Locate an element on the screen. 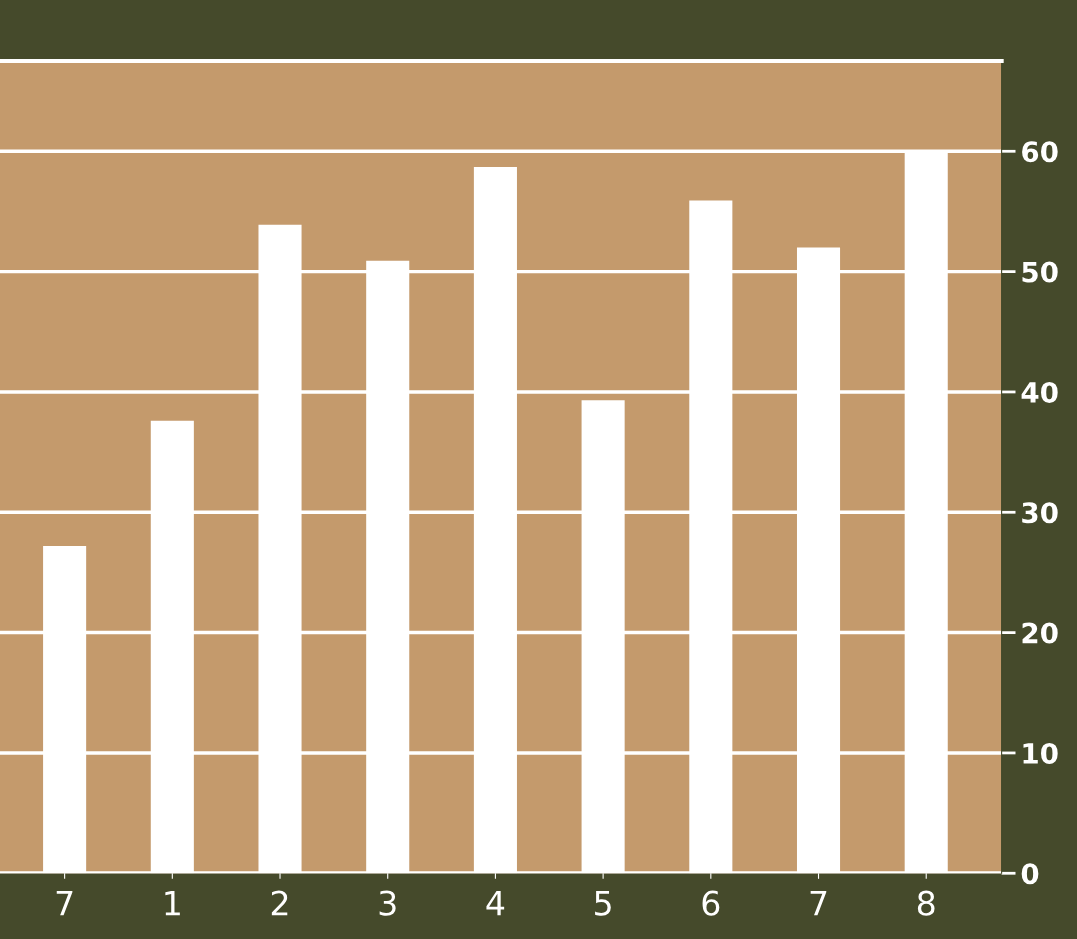  x-tick-label: 1 is located at coordinates (172, 903).